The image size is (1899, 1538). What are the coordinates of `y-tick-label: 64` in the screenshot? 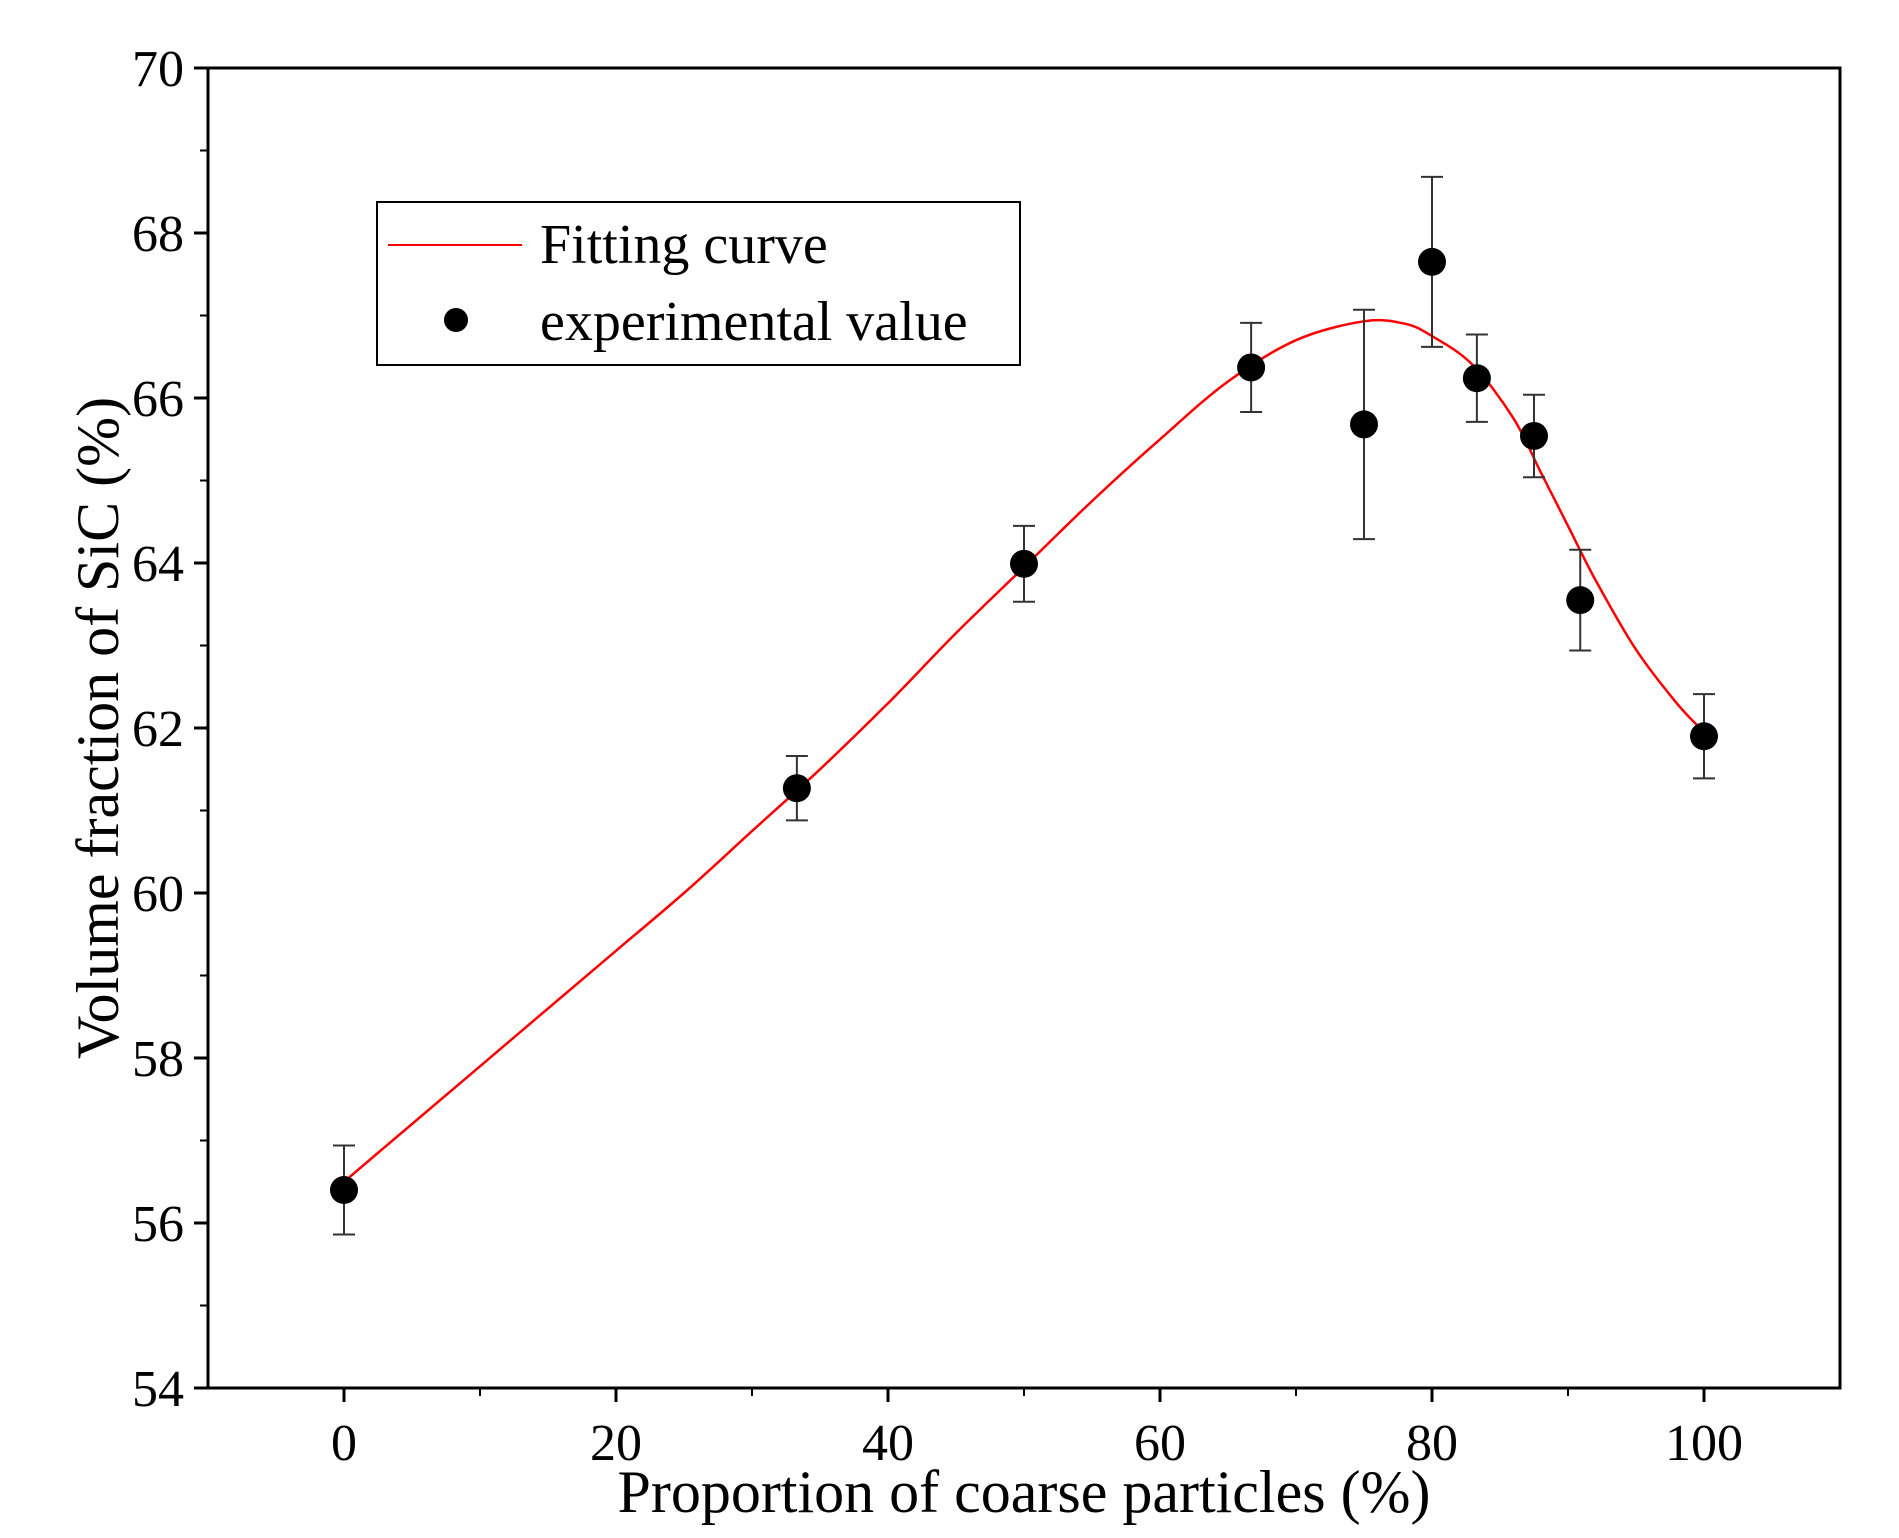 It's located at (158, 564).